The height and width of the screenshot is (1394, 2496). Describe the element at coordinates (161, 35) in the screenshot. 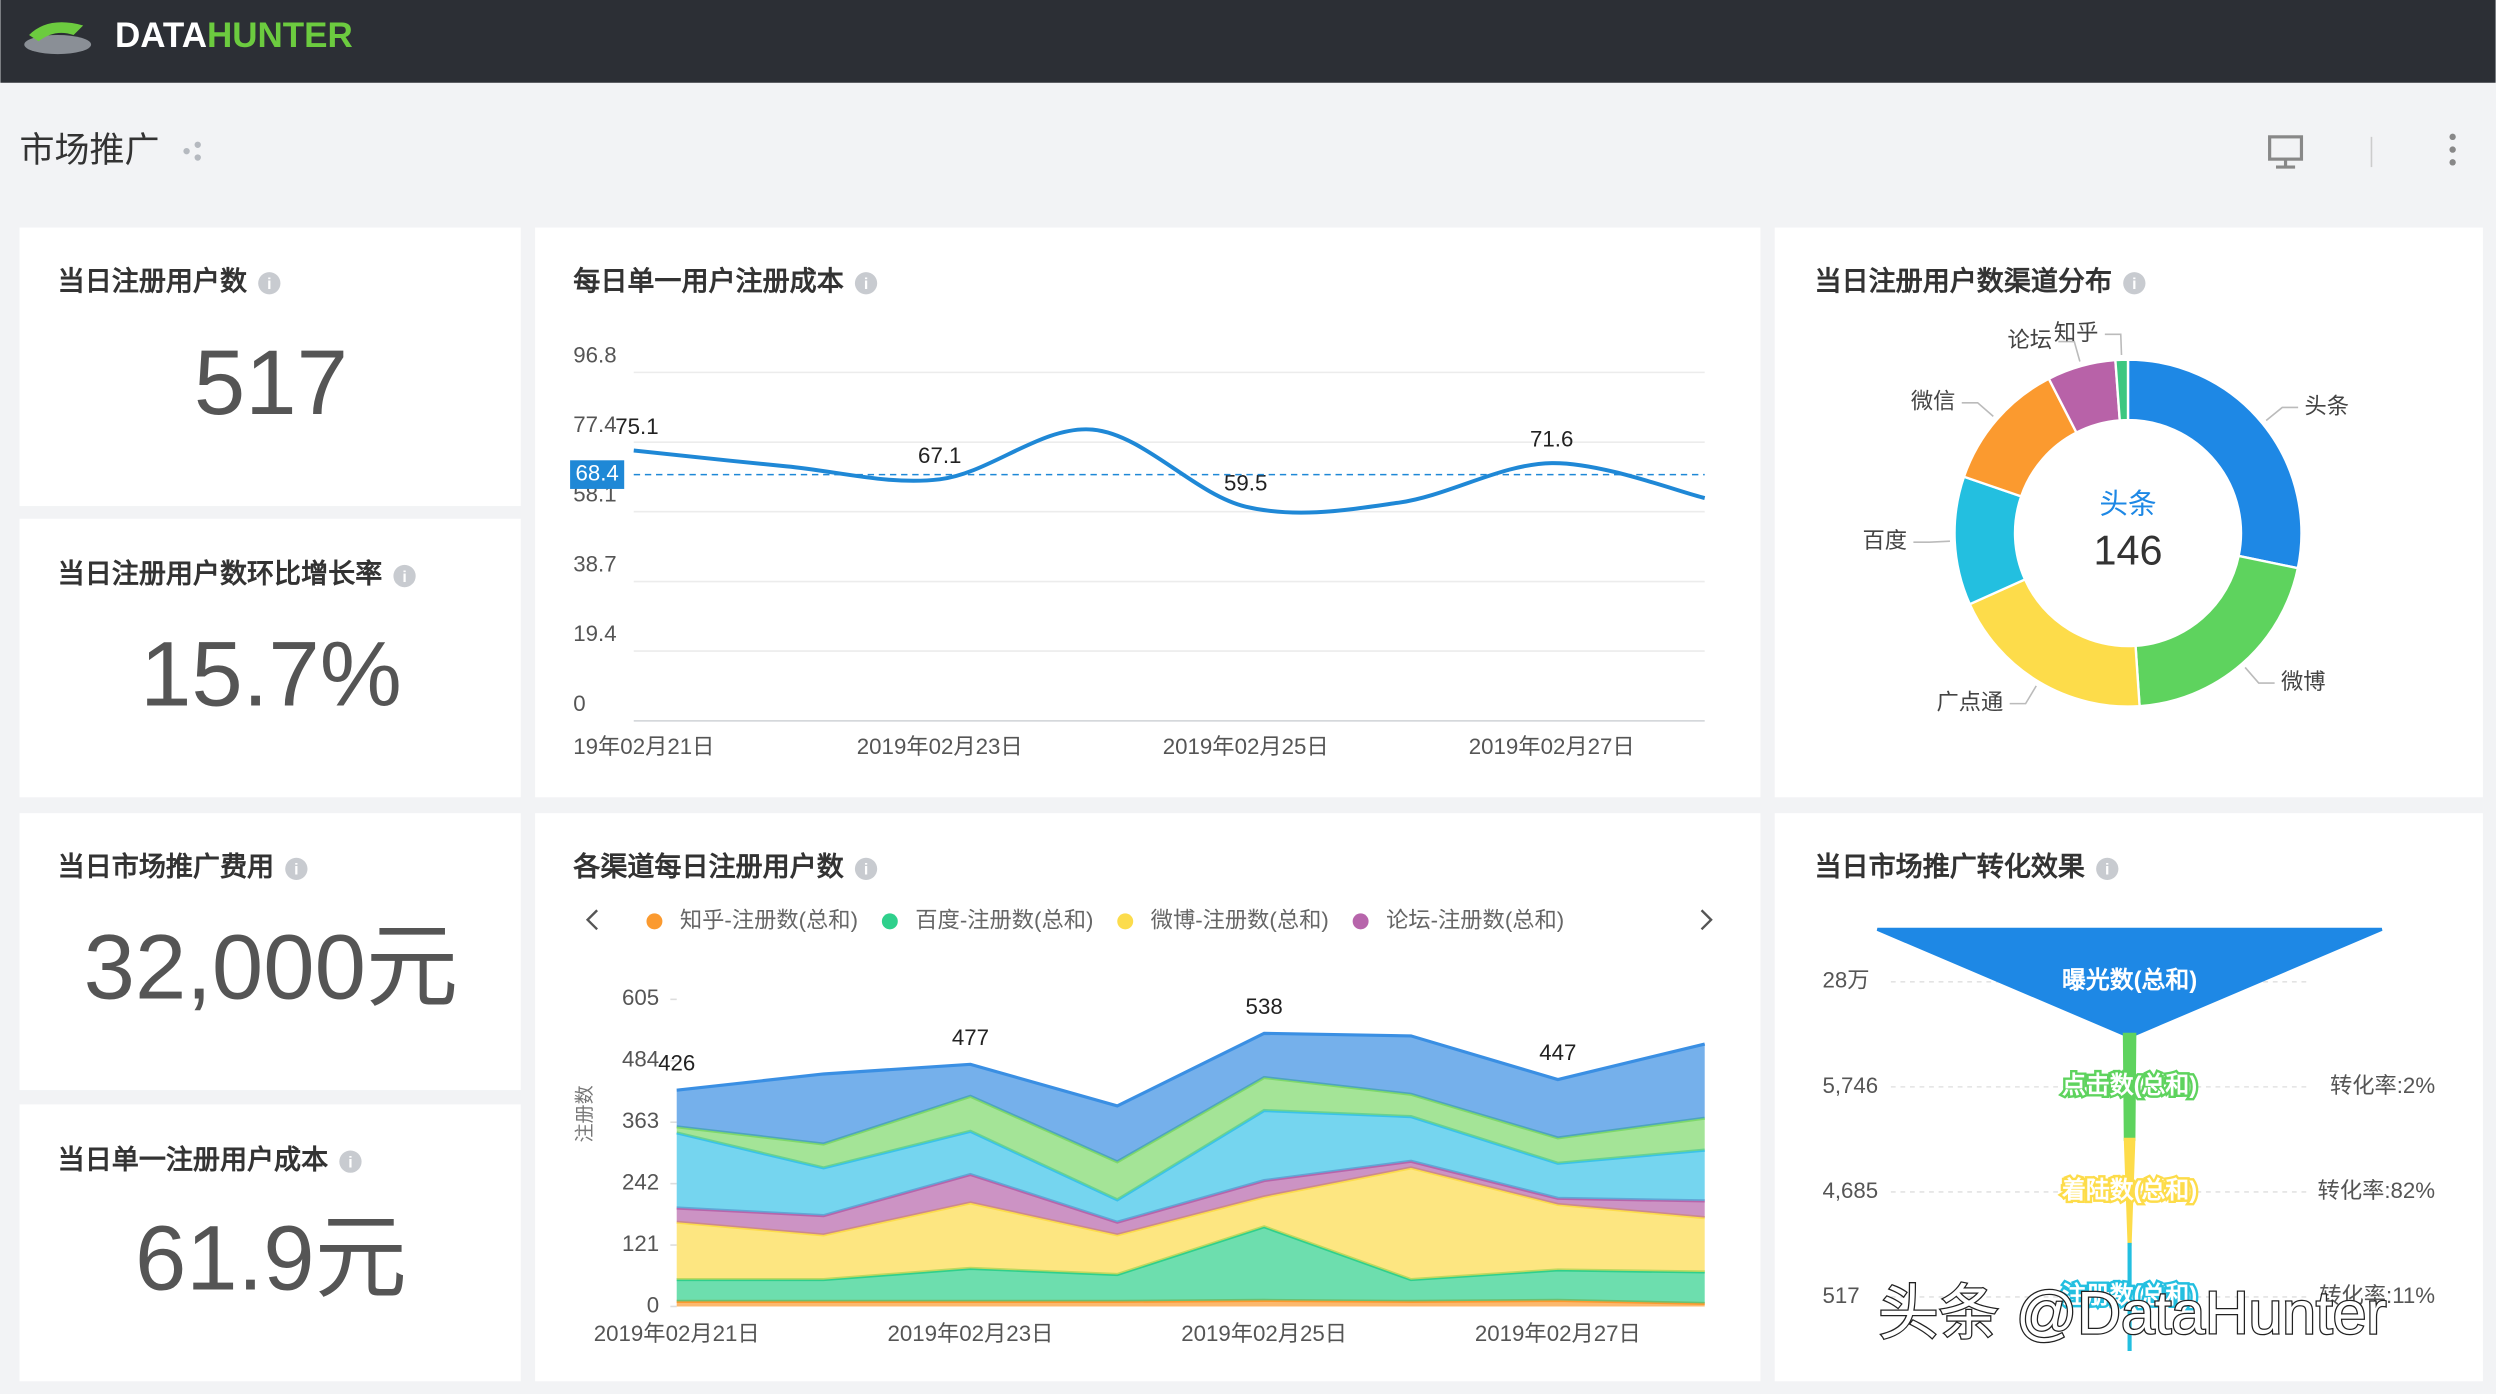

I see `brand-prefix: DATA` at that location.